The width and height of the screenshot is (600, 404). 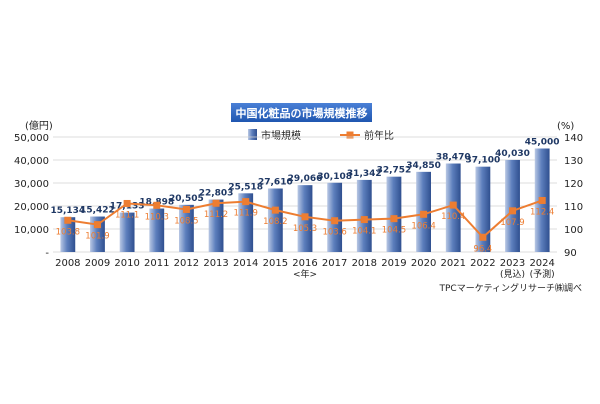 I want to click on left-tick-label: 20,000, so click(x=31, y=207).